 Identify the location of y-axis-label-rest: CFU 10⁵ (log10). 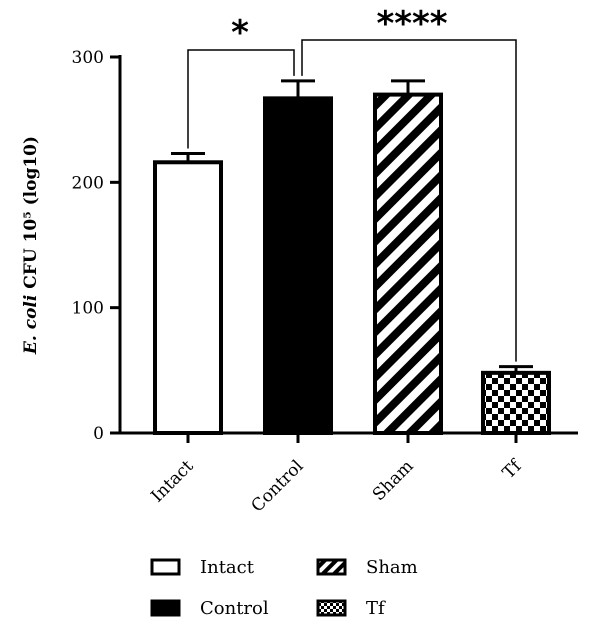
(31, 215).